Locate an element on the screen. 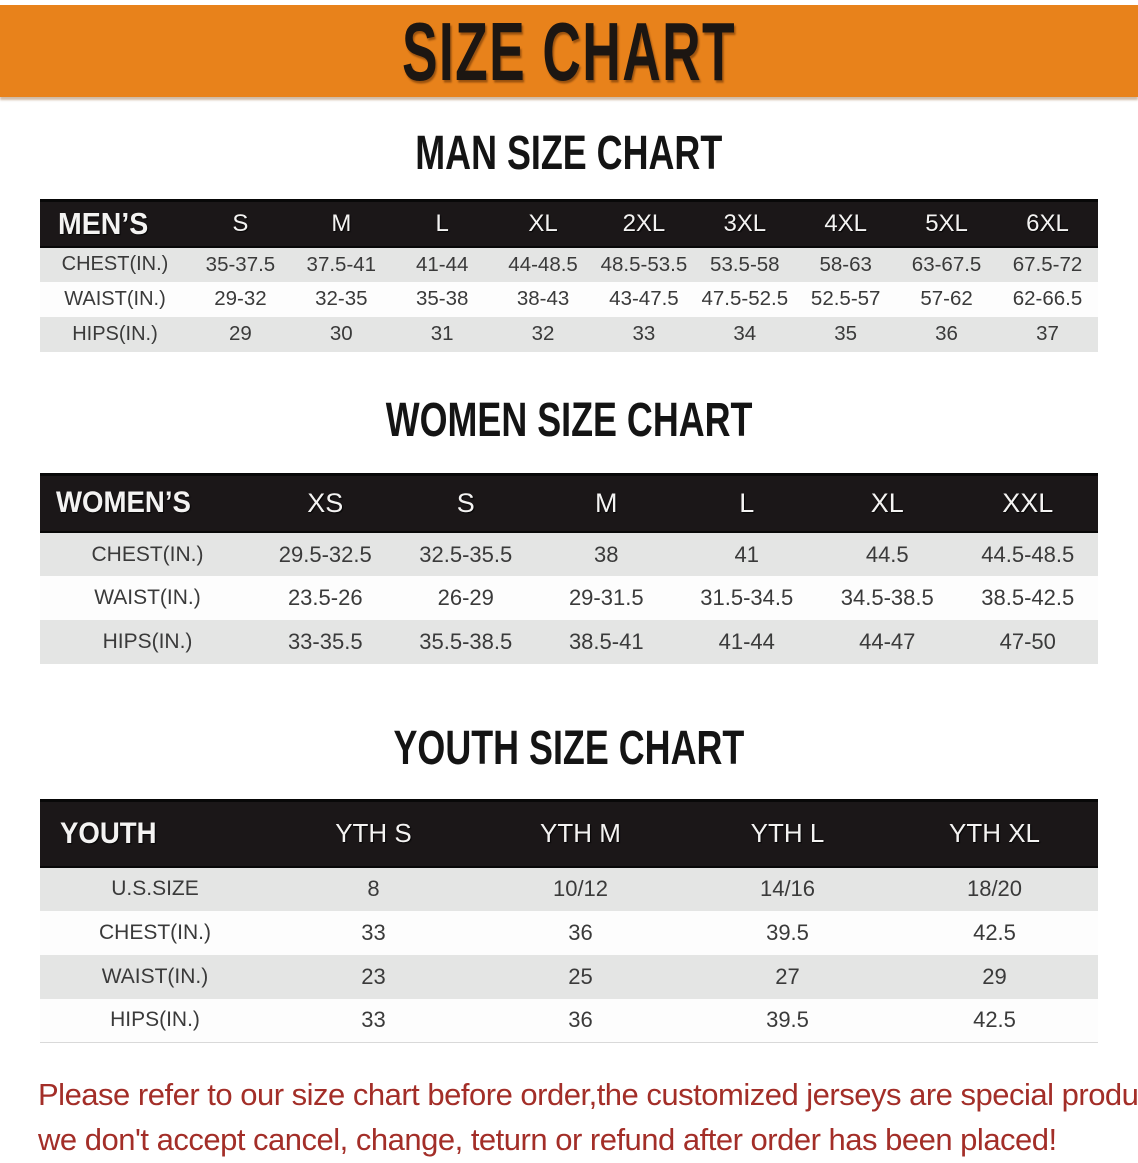 The height and width of the screenshot is (1163, 1138). youth-chest-value: 42.5 is located at coordinates (994, 932).